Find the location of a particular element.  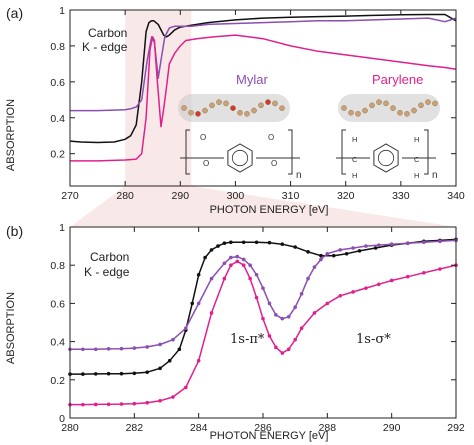

panel-a-annotation-line1: Carbon is located at coordinates (107, 33).